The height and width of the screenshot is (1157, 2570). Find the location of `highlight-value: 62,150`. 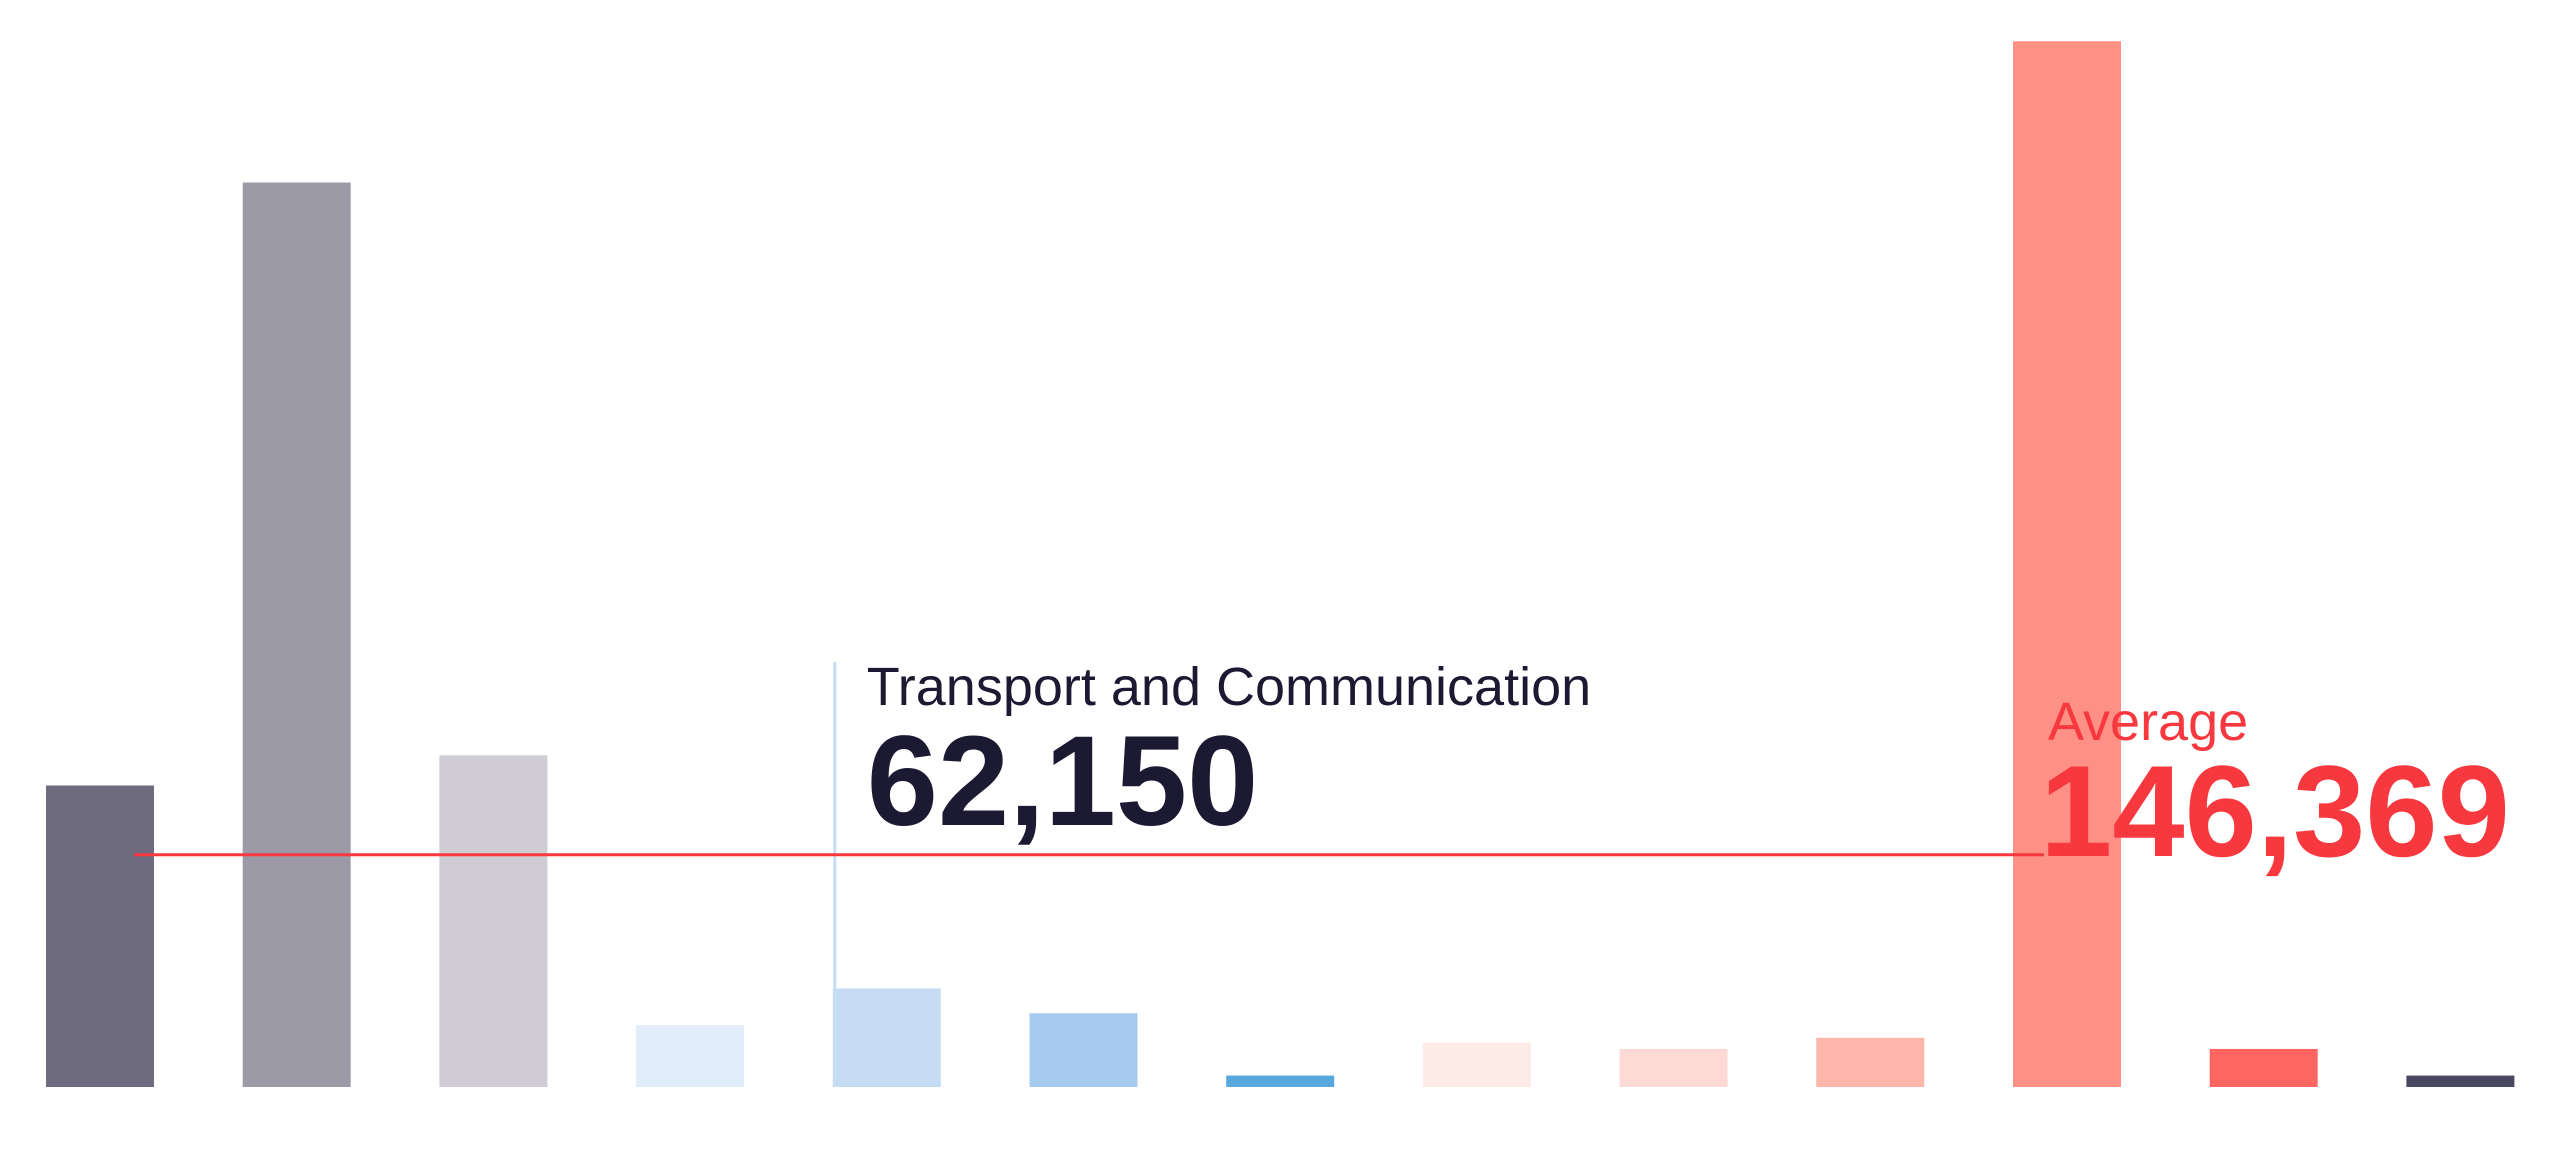

highlight-value: 62,150 is located at coordinates (1063, 781).